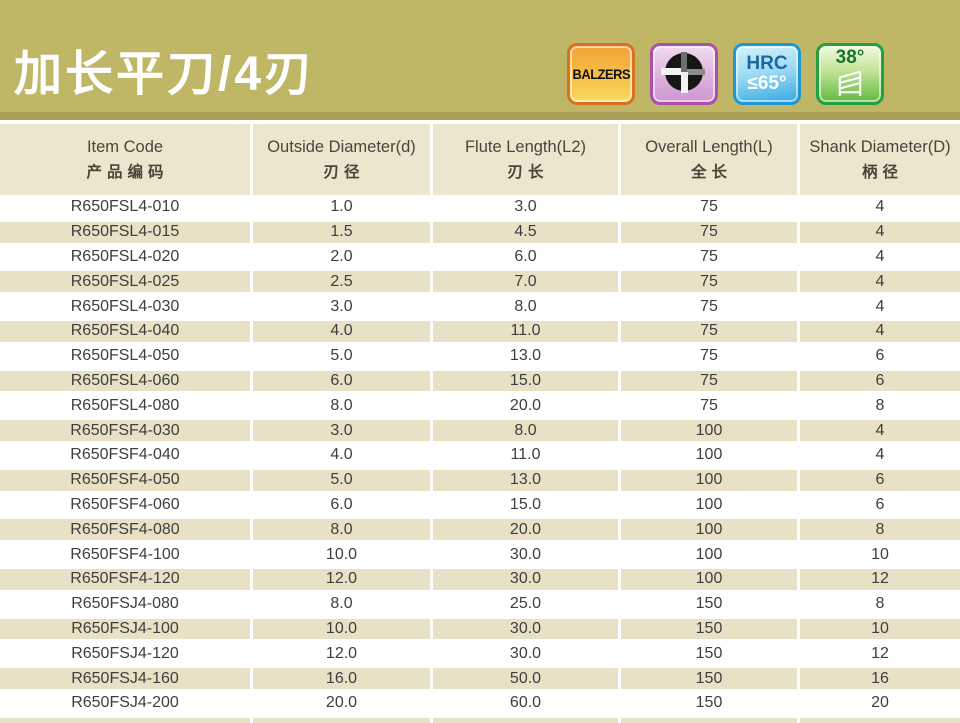  What do you see at coordinates (878, 159) in the screenshot?
I see `column-header-shank-diameter: Shank Diameter(D) 柄径` at bounding box center [878, 159].